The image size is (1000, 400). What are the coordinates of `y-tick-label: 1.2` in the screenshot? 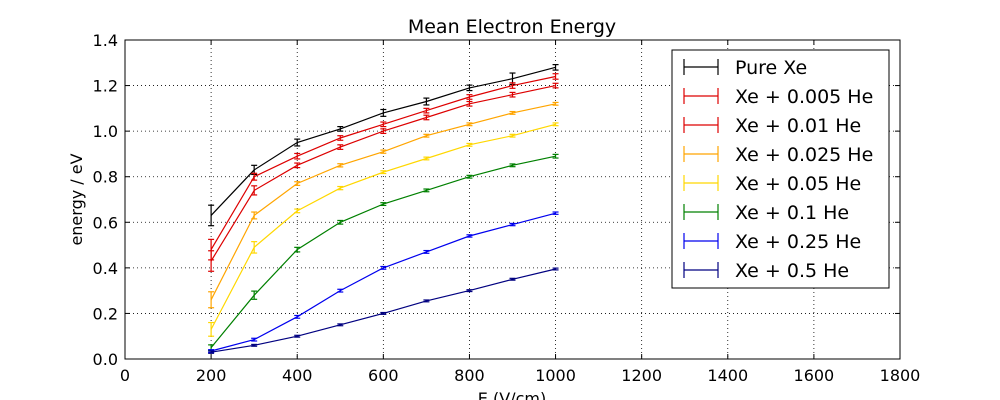 It's located at (105, 86).